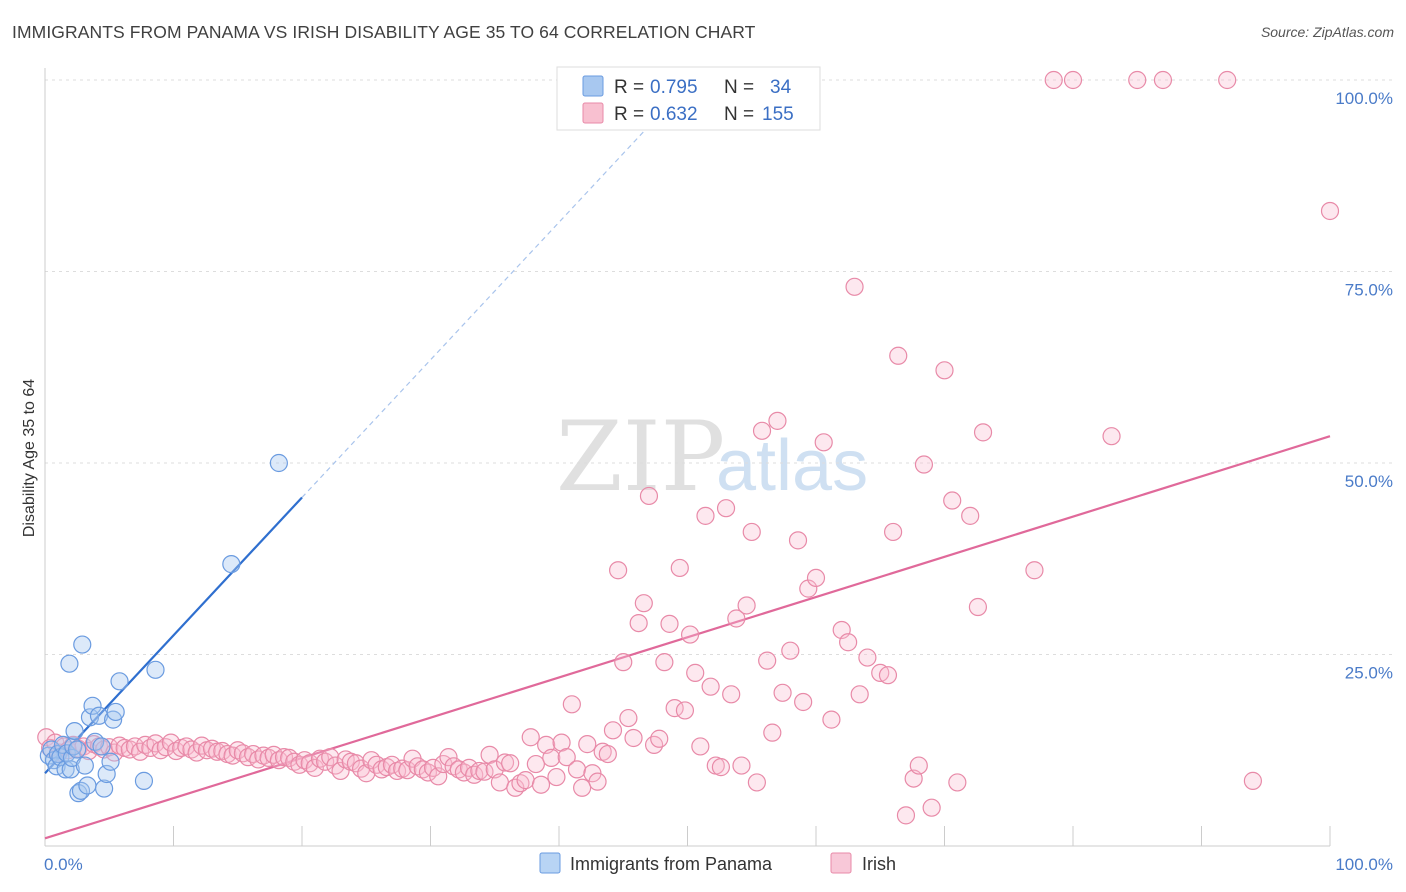  What do you see at coordinates (1369, 673) in the screenshot?
I see `y-tick-label: 25.0%` at bounding box center [1369, 673].